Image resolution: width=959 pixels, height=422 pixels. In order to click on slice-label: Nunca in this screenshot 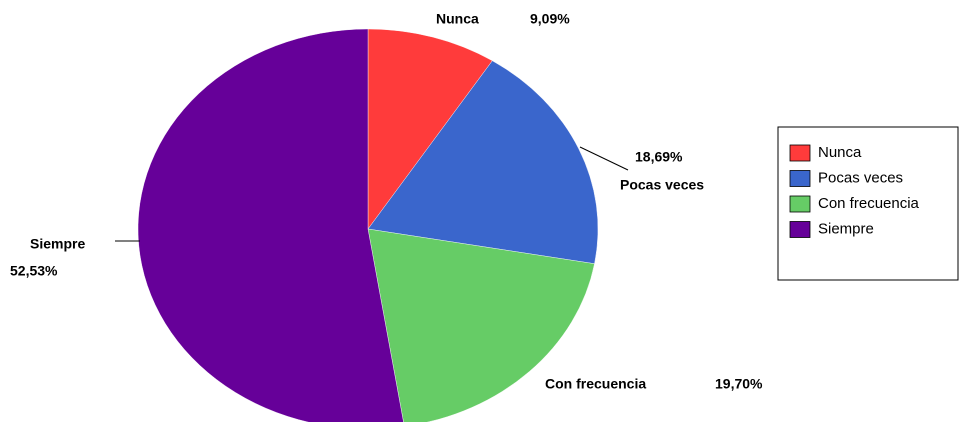, I will do `click(457, 19)`.